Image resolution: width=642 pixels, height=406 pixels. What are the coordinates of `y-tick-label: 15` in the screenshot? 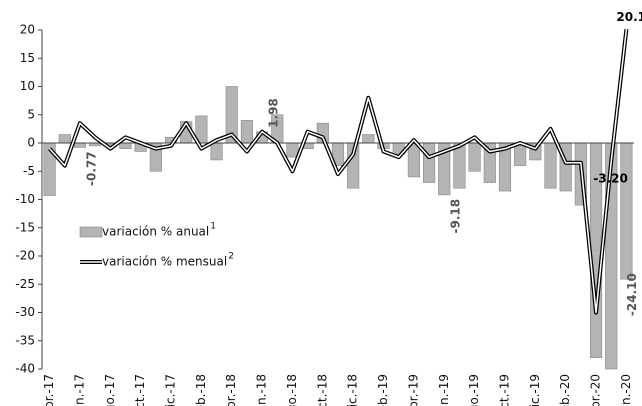 It's located at (27, 58).